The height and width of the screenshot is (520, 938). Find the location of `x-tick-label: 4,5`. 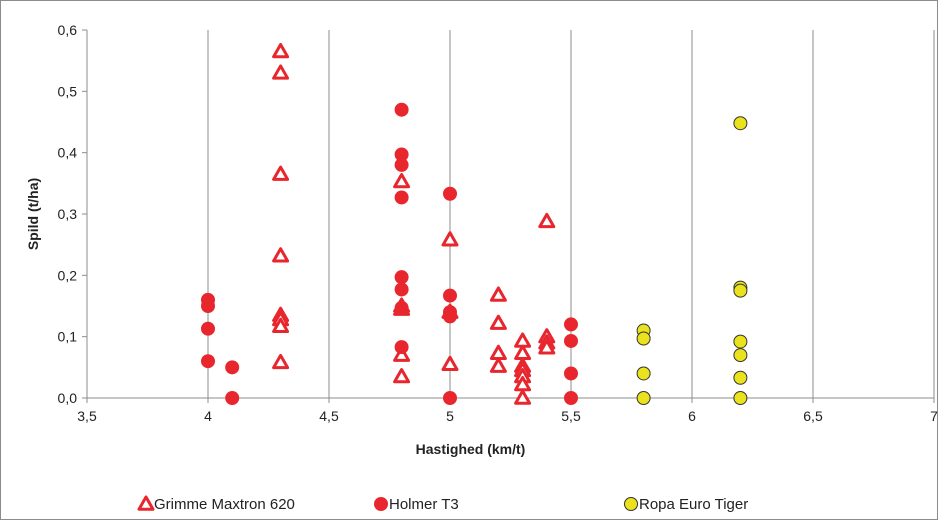

x-tick-label: 4,5 is located at coordinates (329, 416).